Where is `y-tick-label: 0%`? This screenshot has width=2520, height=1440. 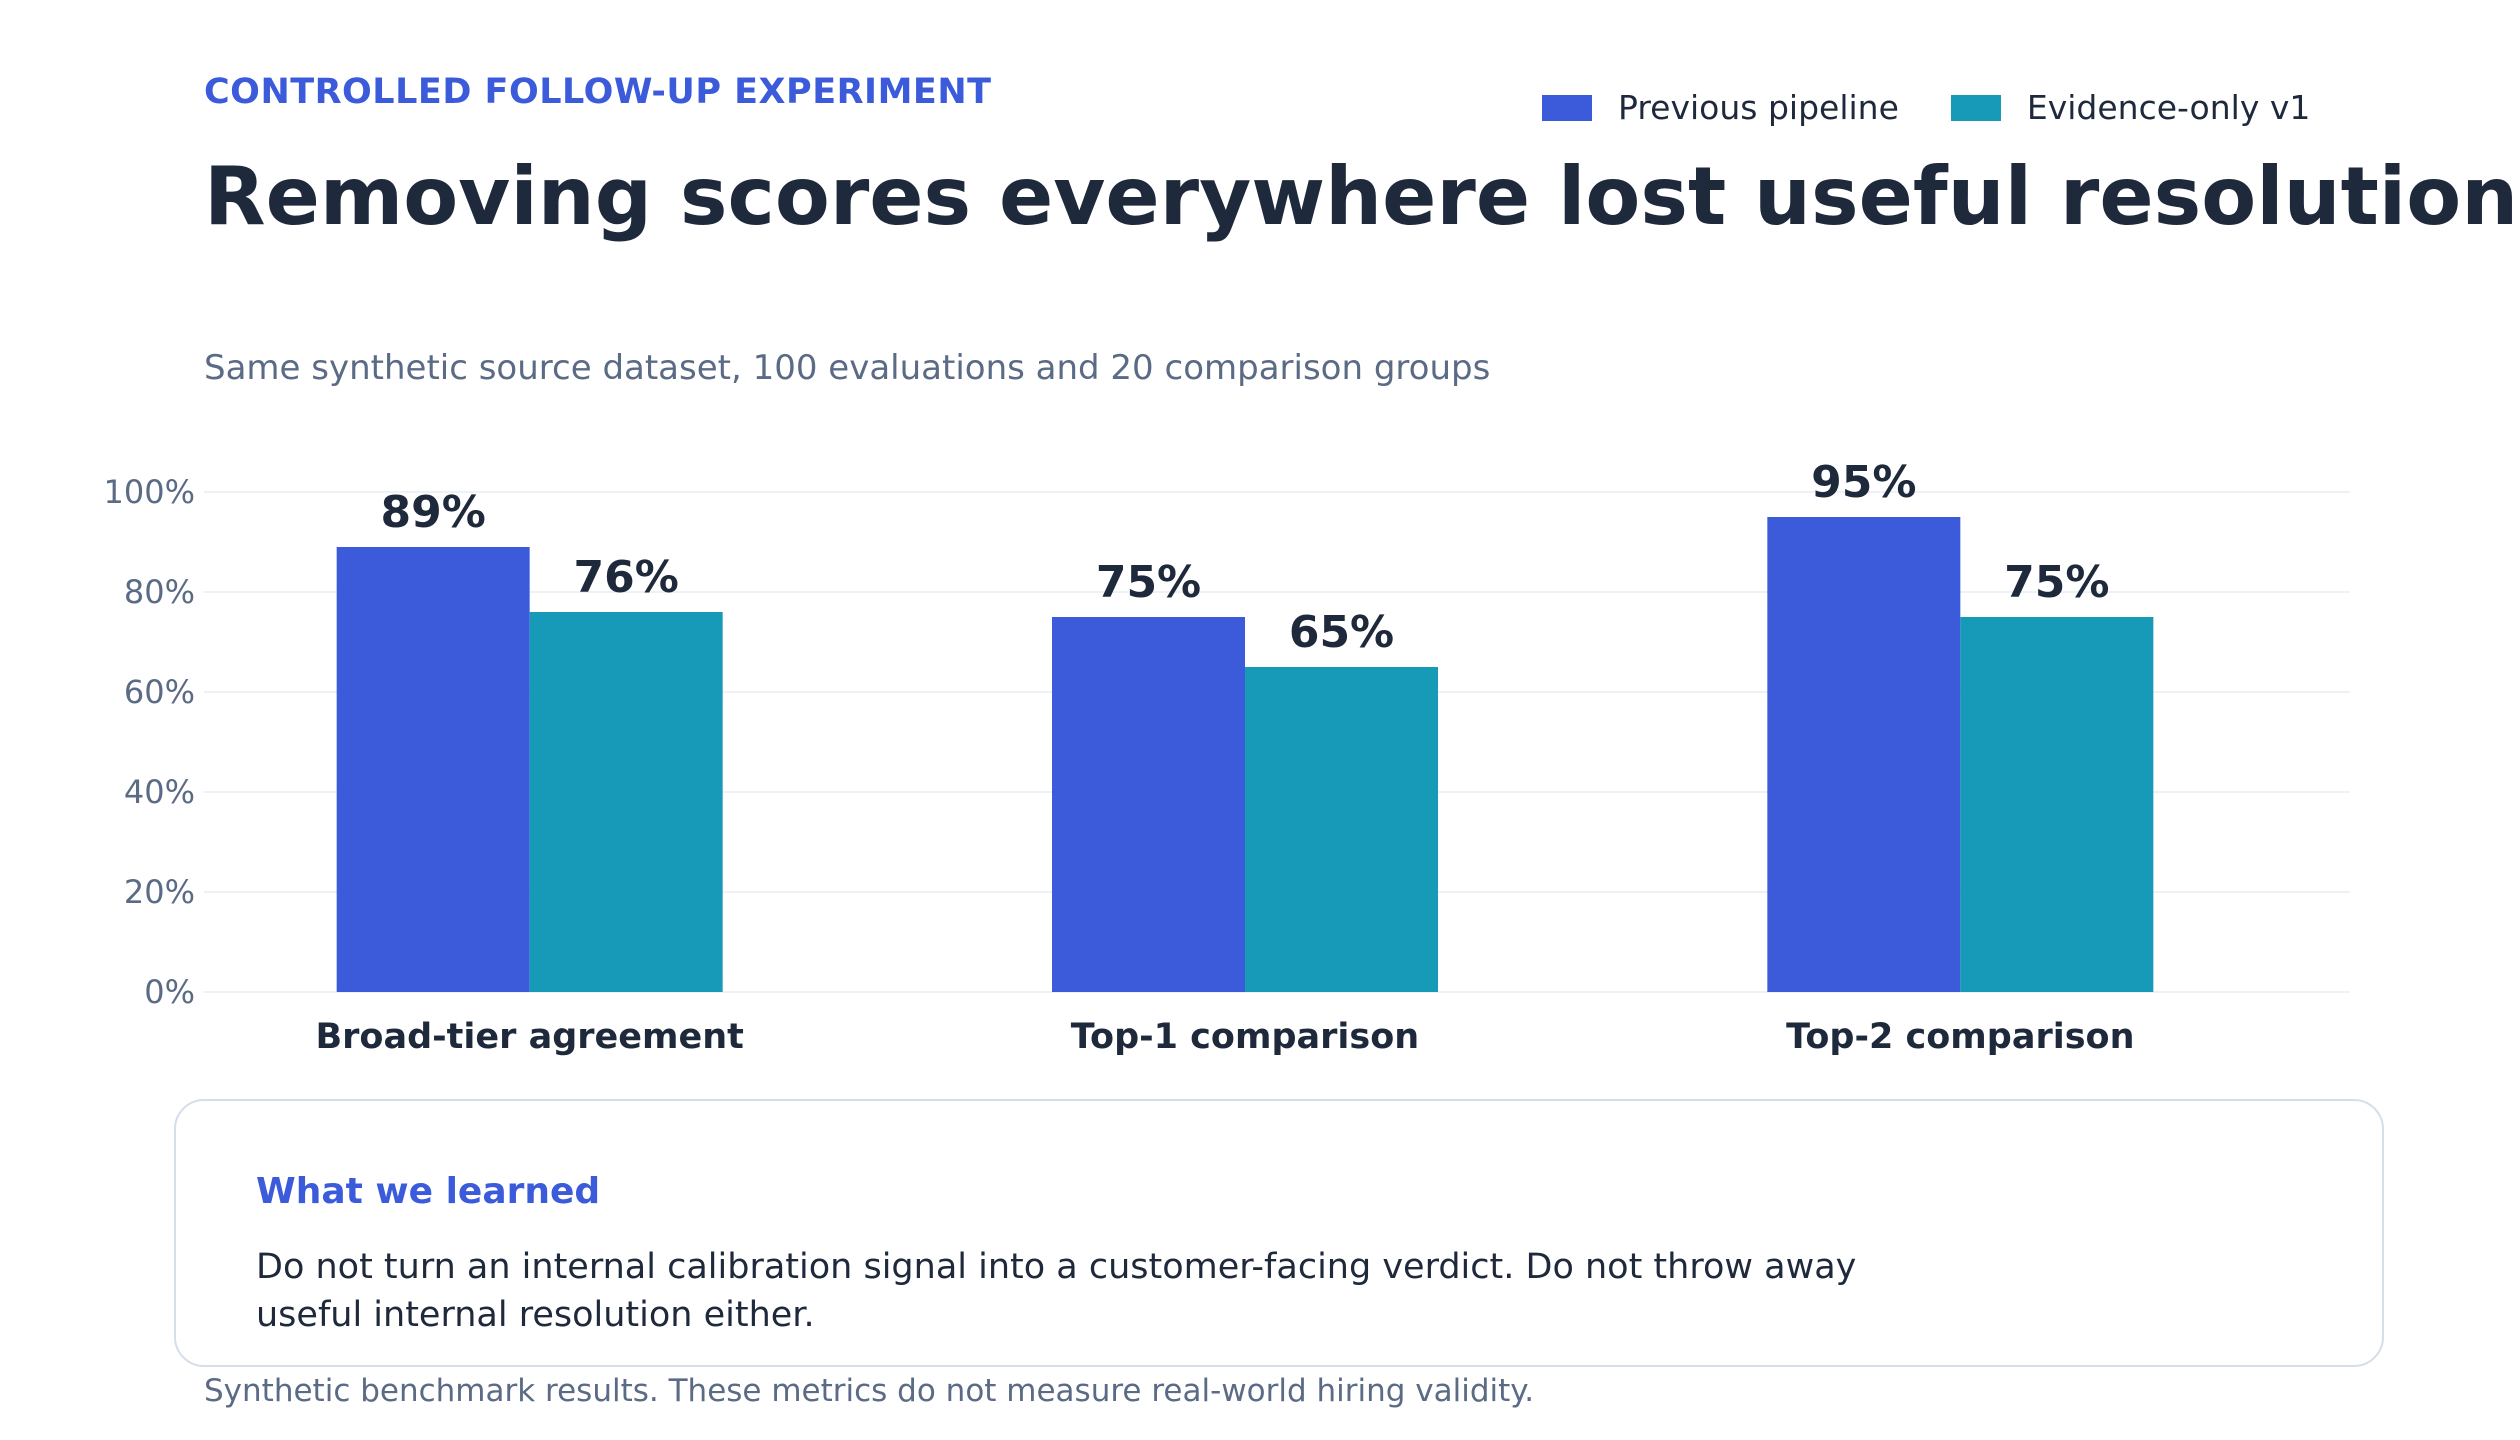 y-tick-label: 0% is located at coordinates (169, 992).